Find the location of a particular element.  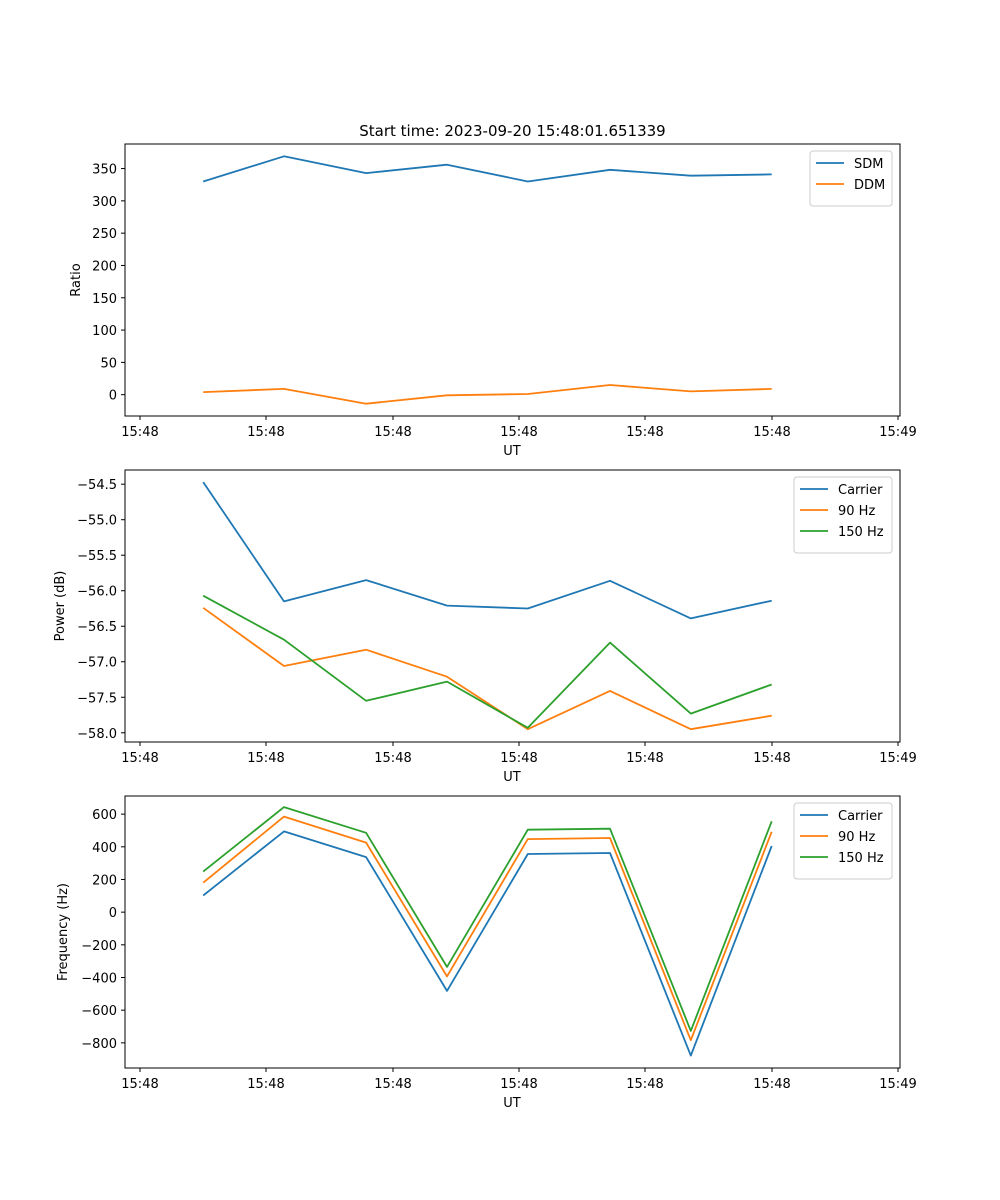

frequency-legend-label: Carrier is located at coordinates (860, 816).